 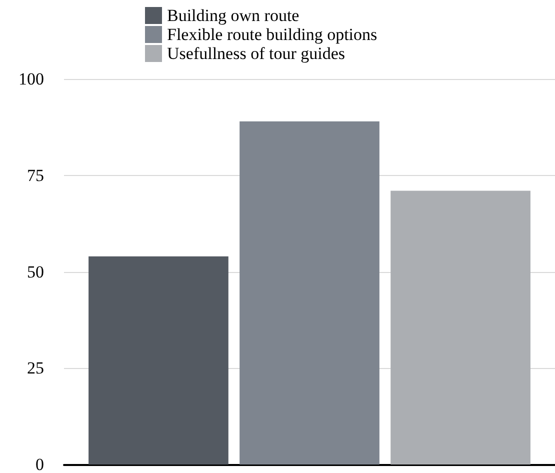 What do you see at coordinates (40, 464) in the screenshot?
I see `y-tick-label: 0` at bounding box center [40, 464].